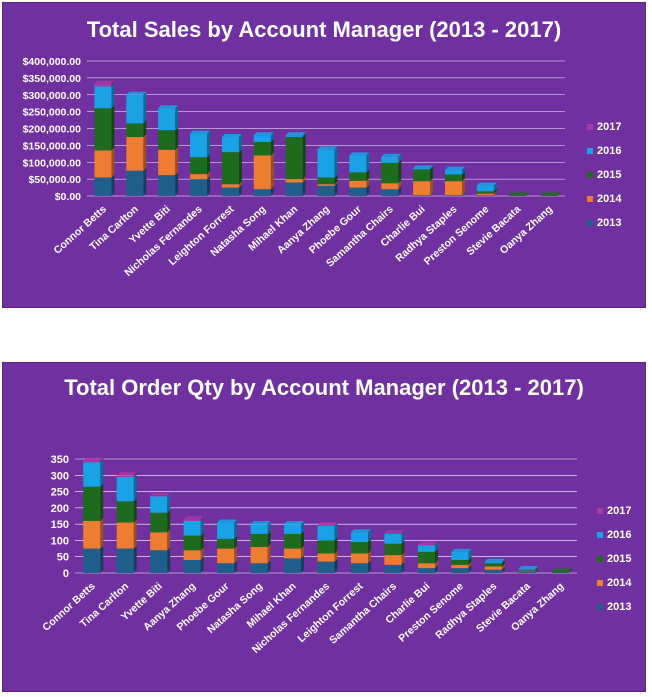 The width and height of the screenshot is (652, 697). Describe the element at coordinates (600, 559) in the screenshot. I see `legend-swatch-2015` at that location.